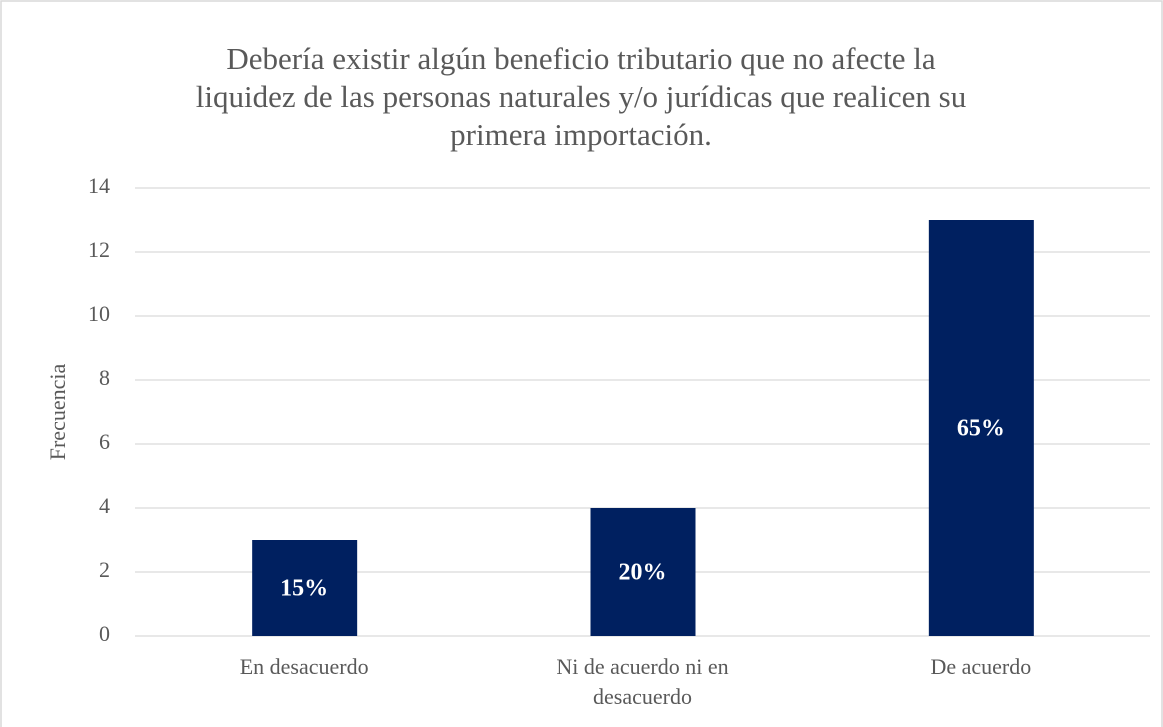  I want to click on y-tick-label: 8, so click(104, 377).